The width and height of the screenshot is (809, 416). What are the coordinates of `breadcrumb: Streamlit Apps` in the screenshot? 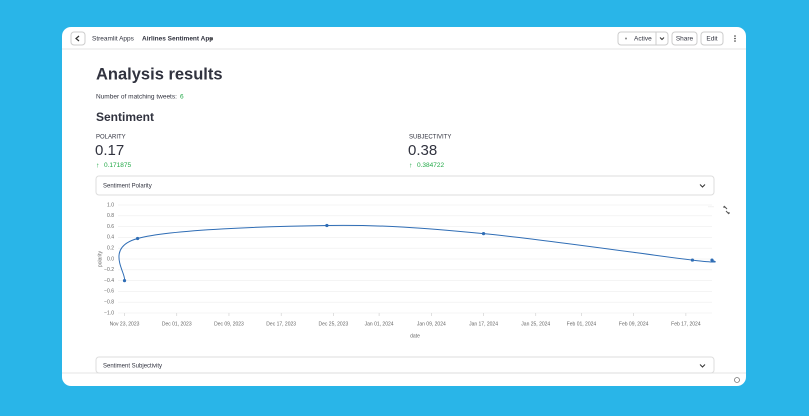 It's located at (113, 39).